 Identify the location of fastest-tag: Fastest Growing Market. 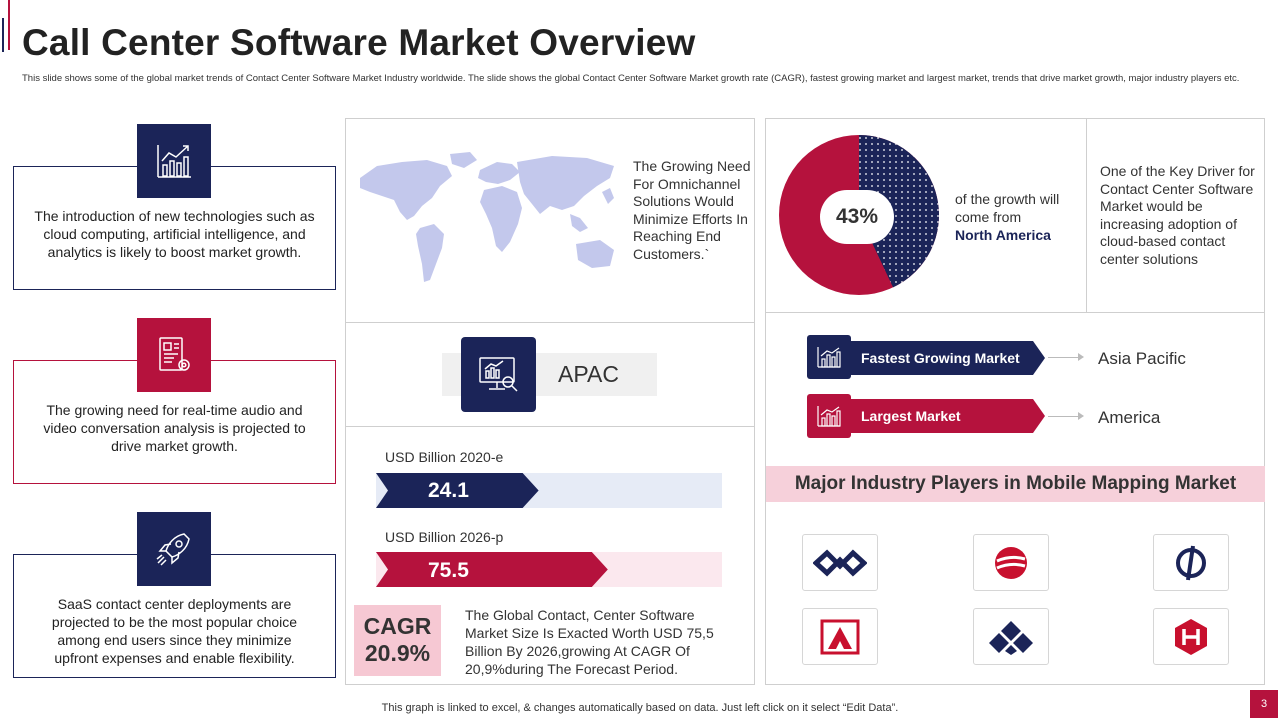
(945, 358).